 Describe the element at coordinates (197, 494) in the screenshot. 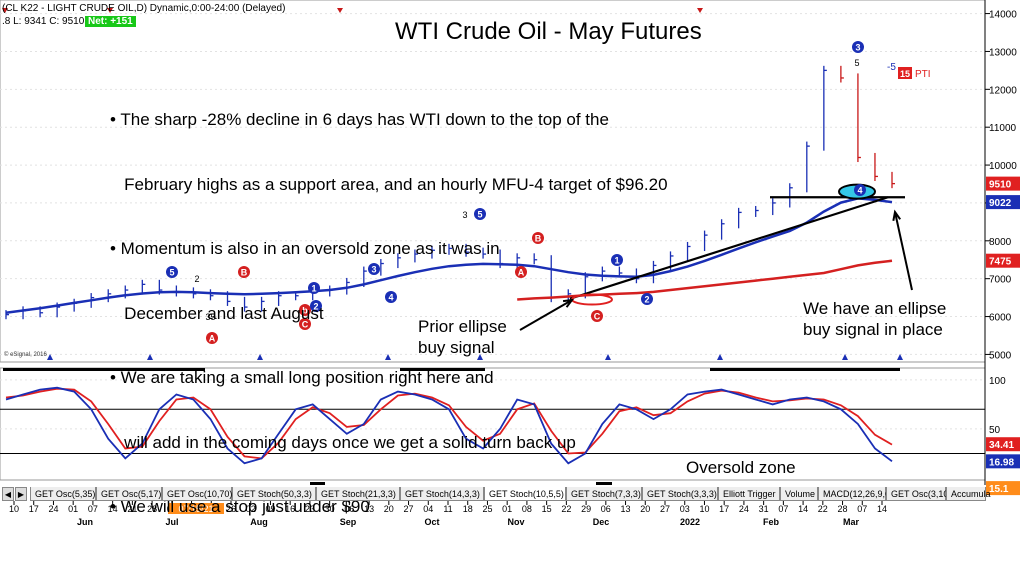

I see `indicator-tab: GET Osc(10,70)` at that location.